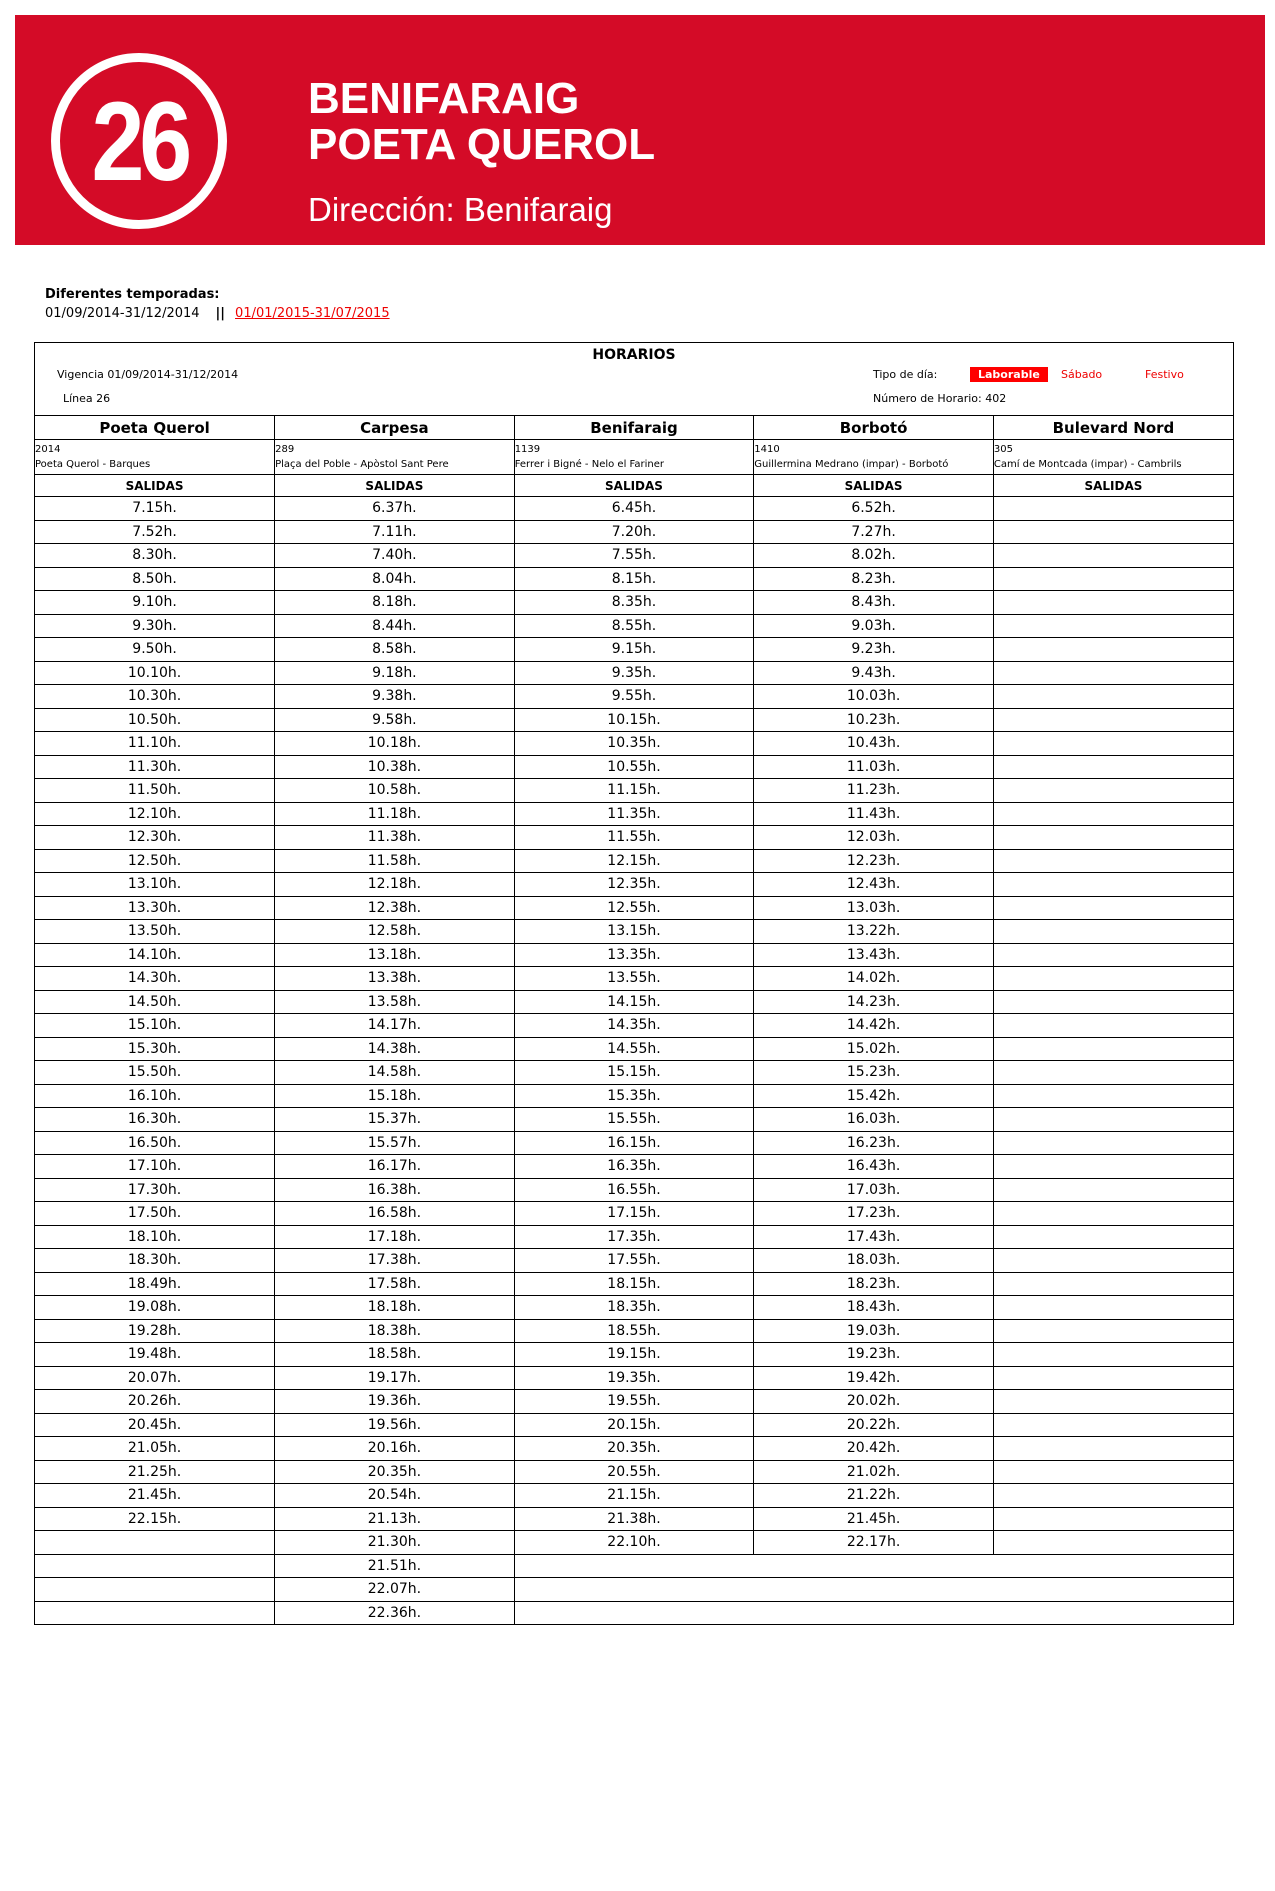  Describe the element at coordinates (460, 209) in the screenshot. I see `route-direction: Dirección: Benifaraig` at that location.